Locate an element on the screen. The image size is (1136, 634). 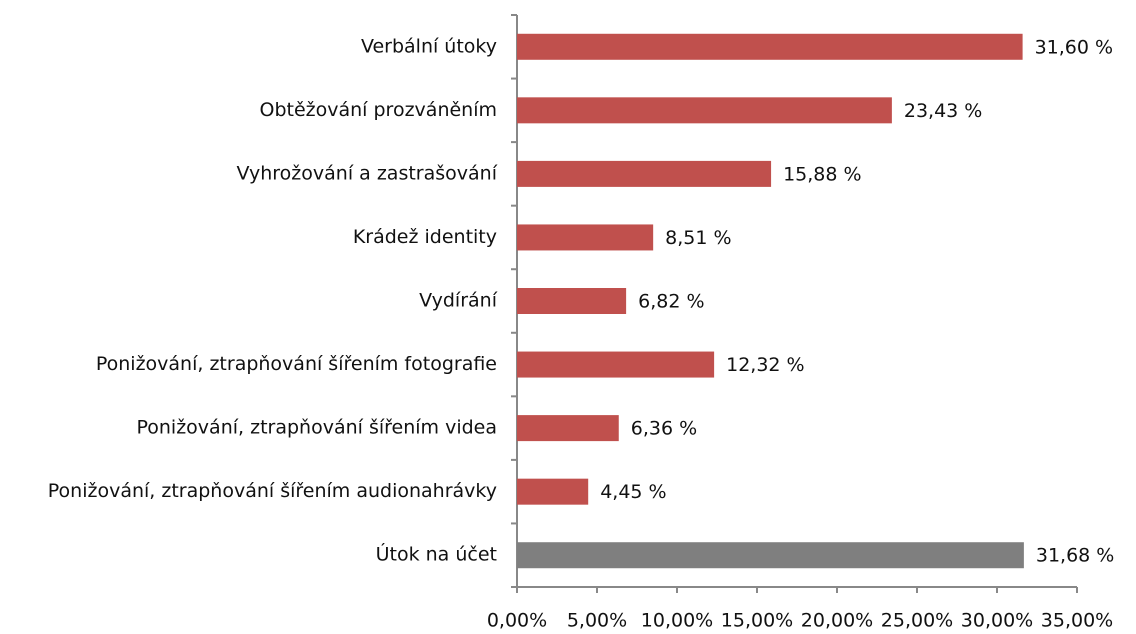
value-label: 23,43 % is located at coordinates (943, 111).